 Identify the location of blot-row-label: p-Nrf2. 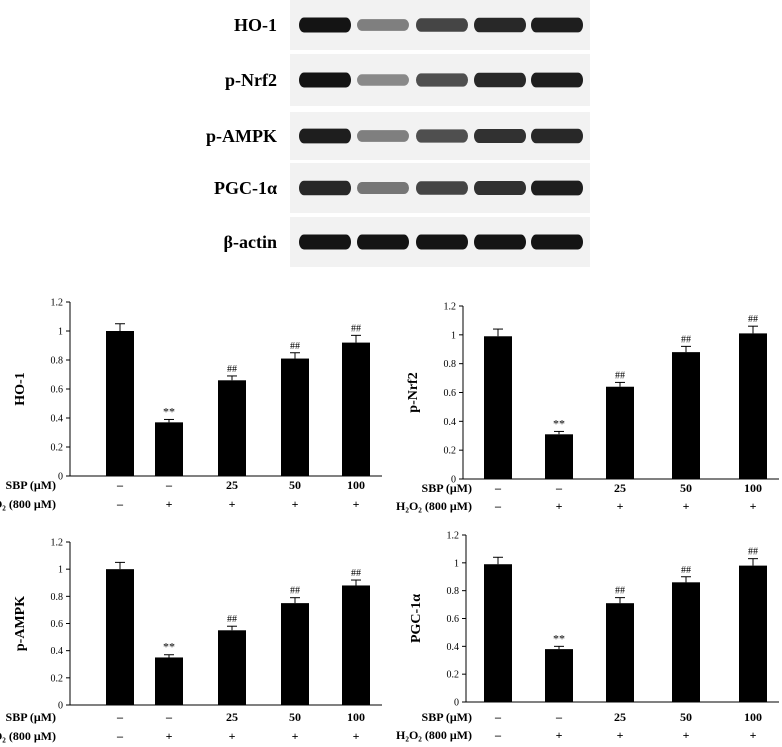
(251, 80).